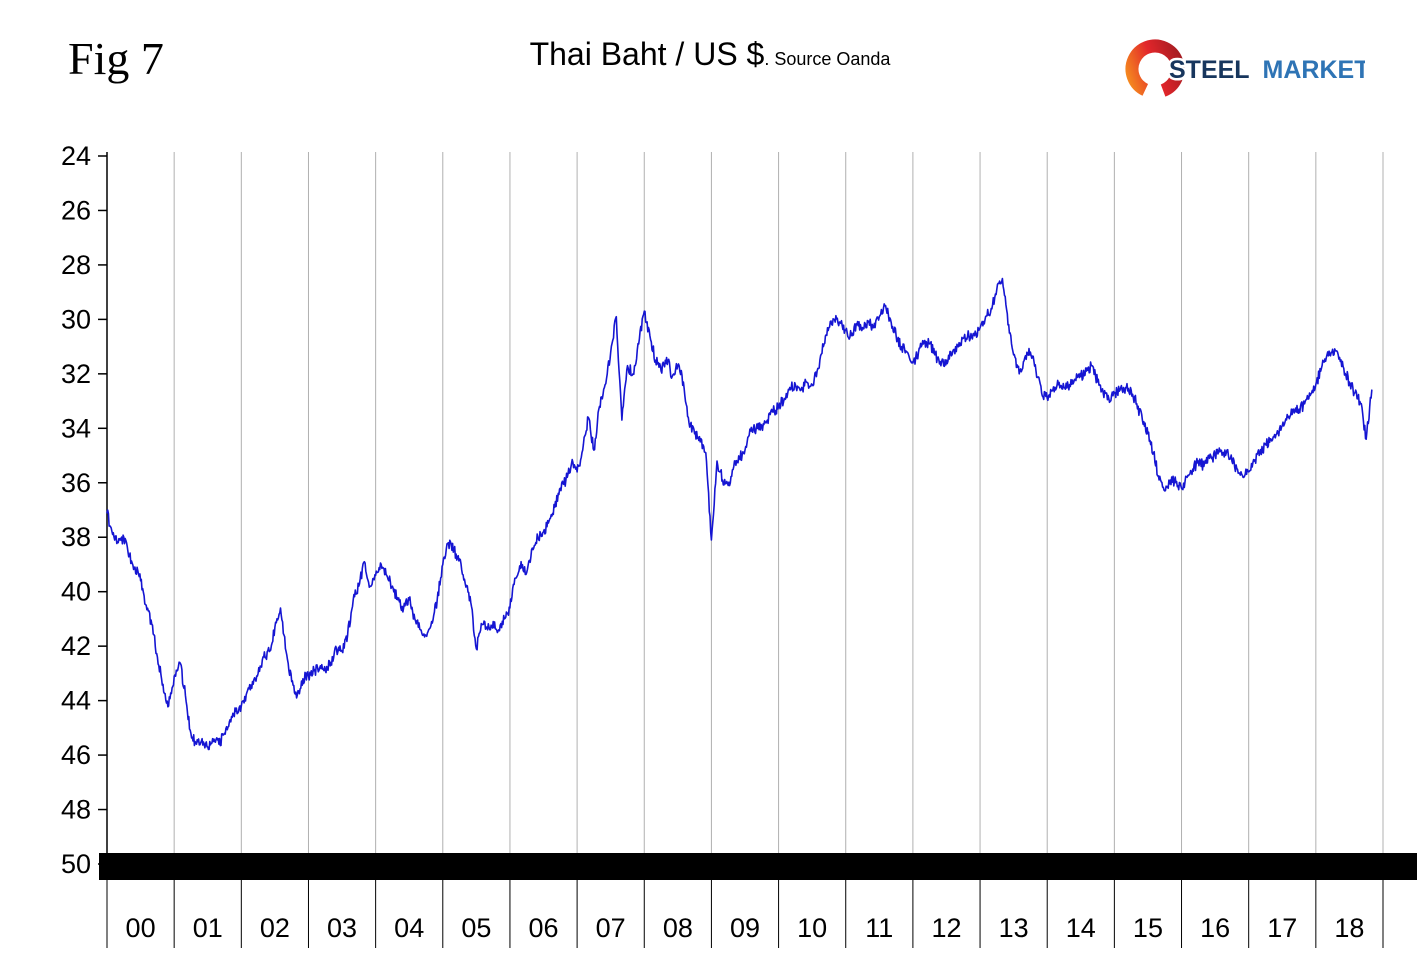 This screenshot has width=1420, height=973. Describe the element at coordinates (76, 810) in the screenshot. I see `y-tick-label: 48` at that location.